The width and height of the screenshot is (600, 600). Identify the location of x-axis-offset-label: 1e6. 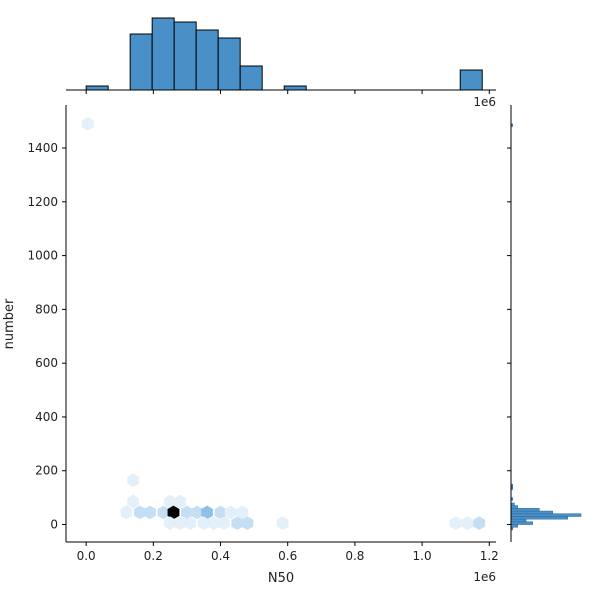
(484, 577).